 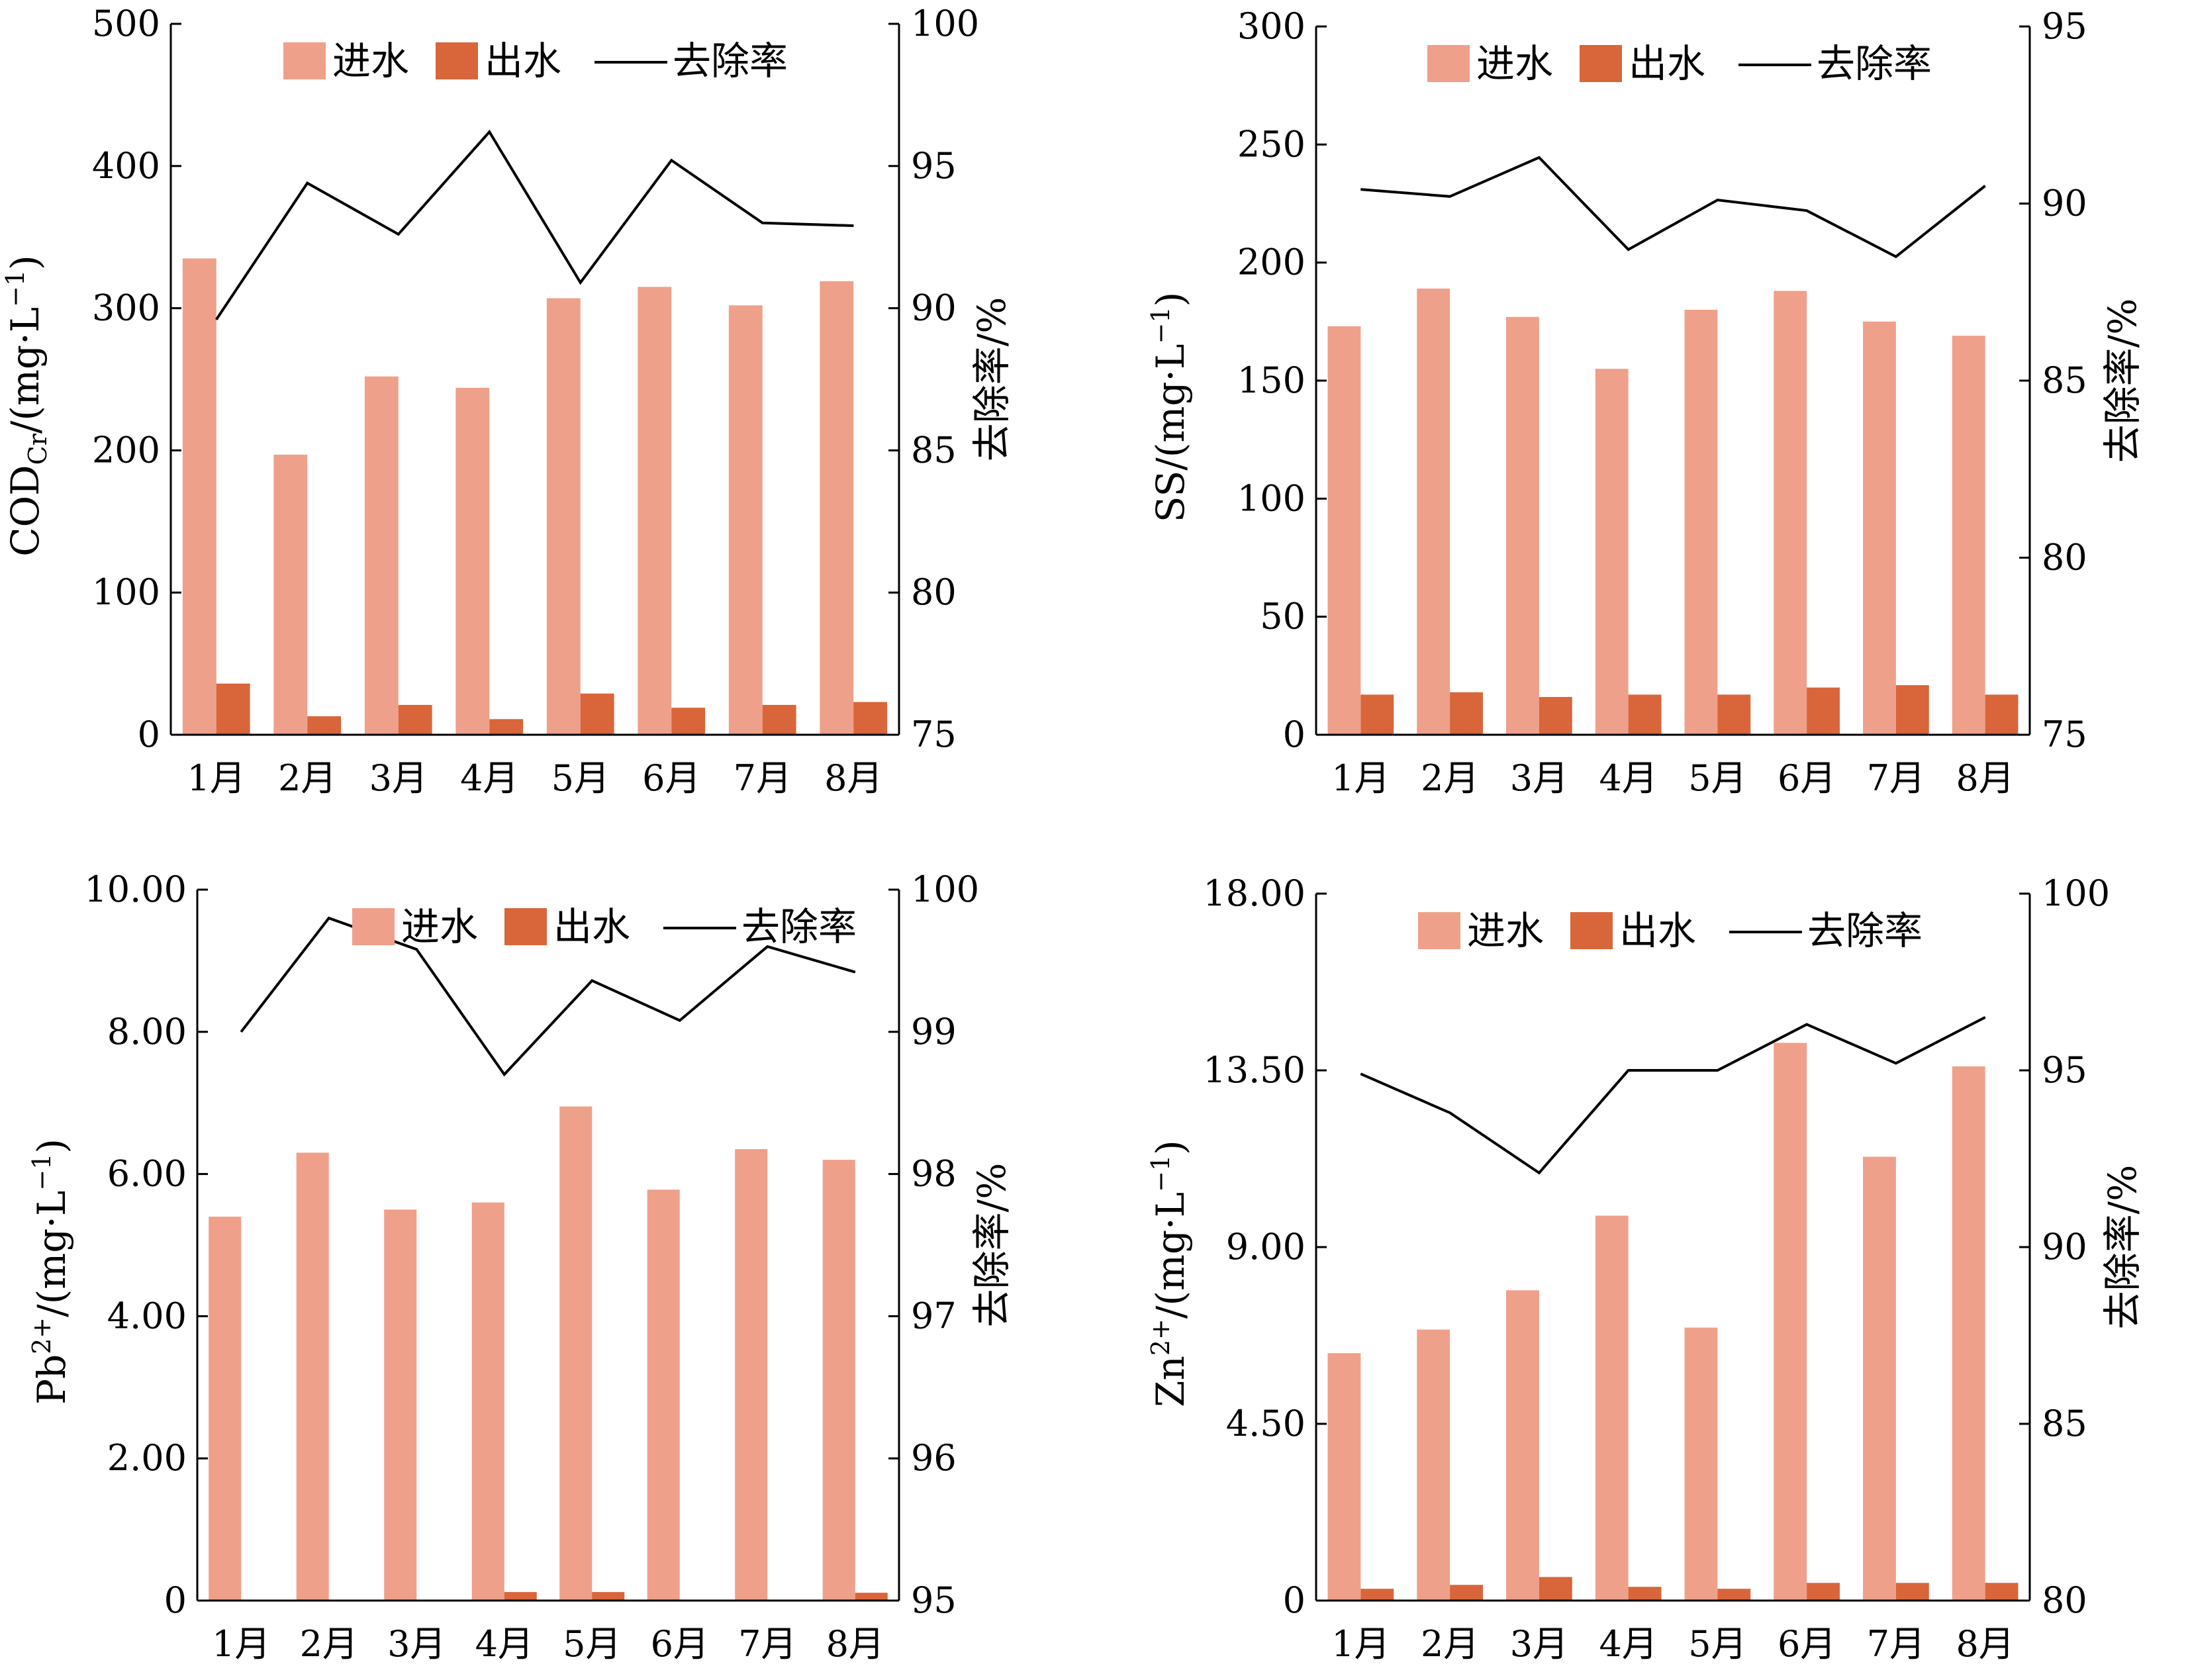 What do you see at coordinates (147, 1174) in the screenshot?
I see `y-tick-label: 6.00` at bounding box center [147, 1174].